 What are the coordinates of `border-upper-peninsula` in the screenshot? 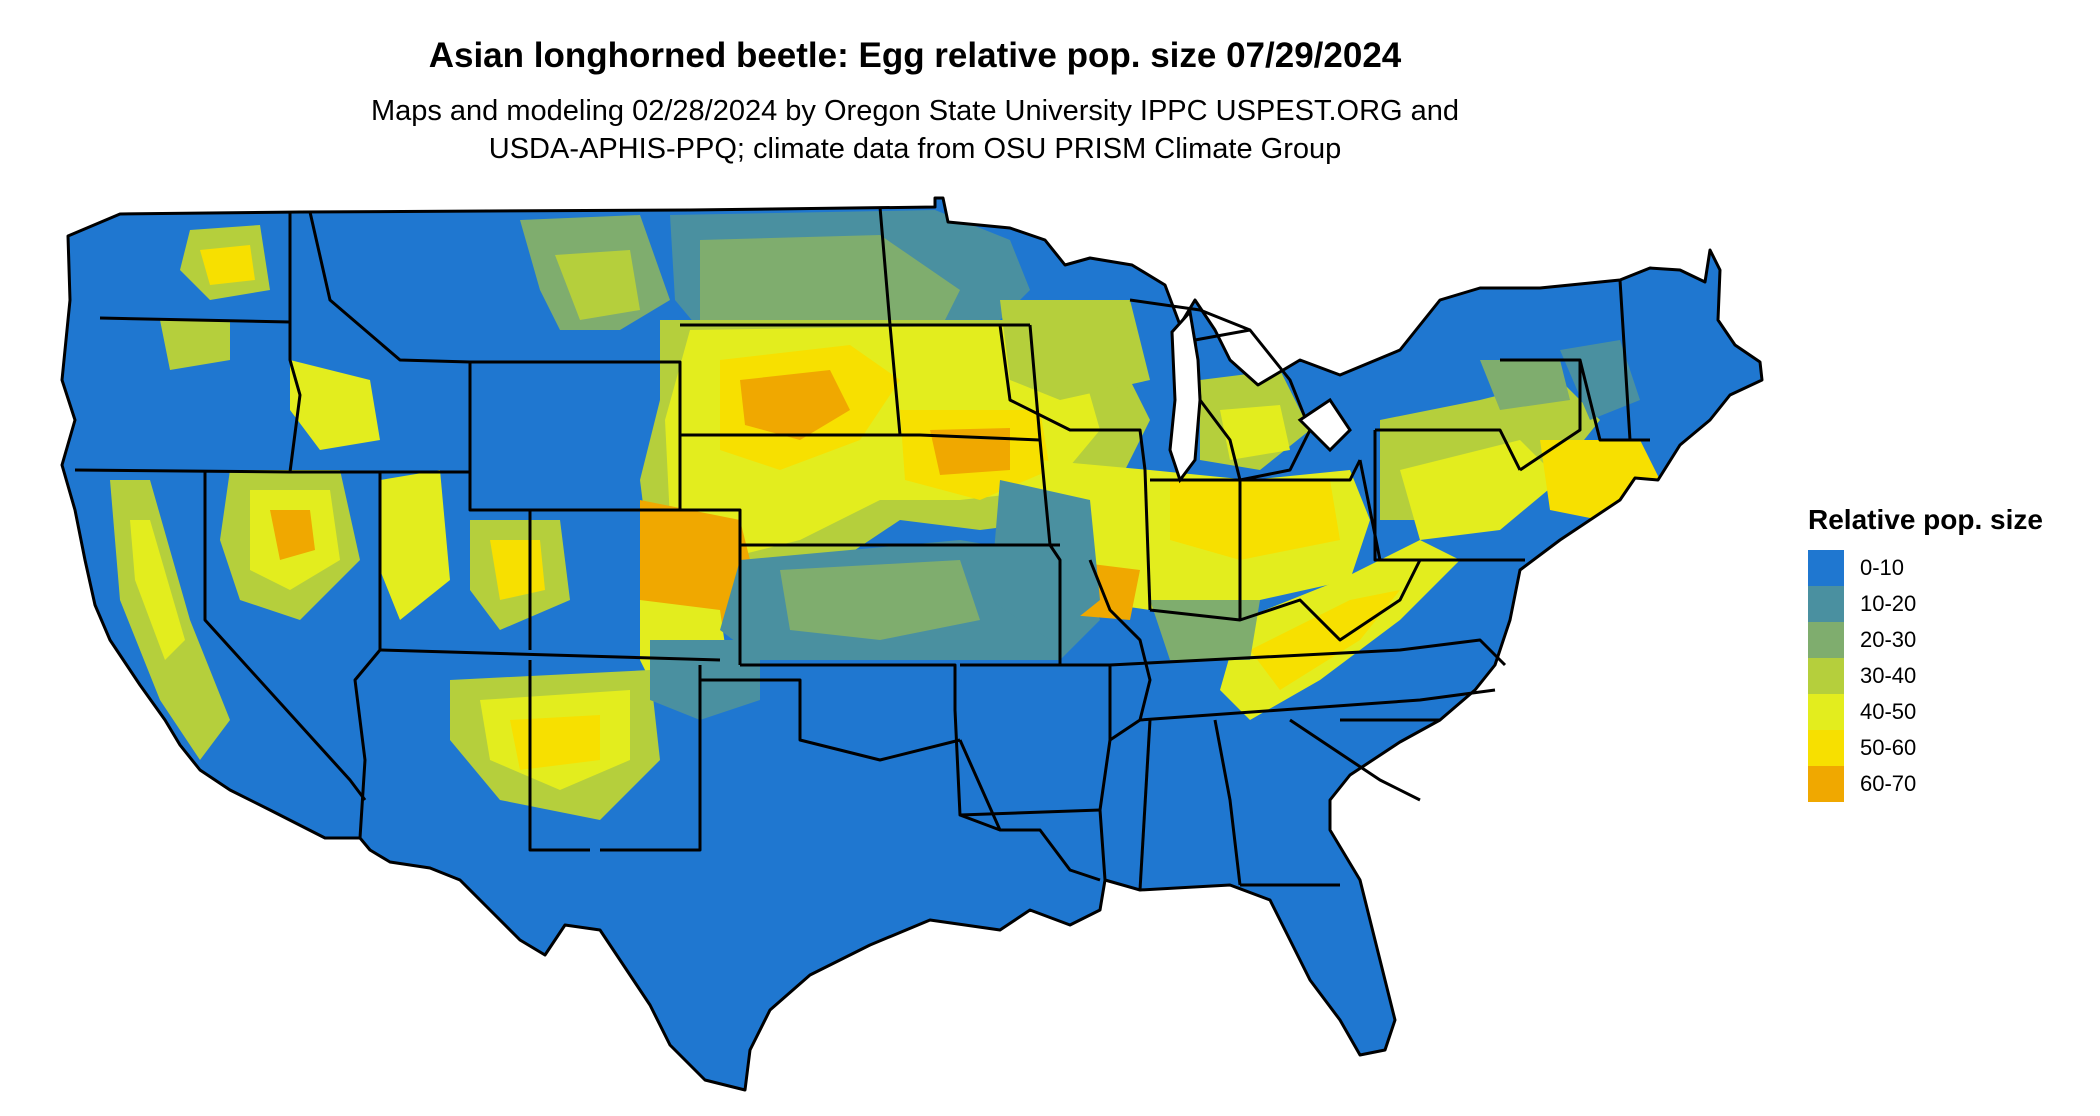 It's located at (1190, 315).